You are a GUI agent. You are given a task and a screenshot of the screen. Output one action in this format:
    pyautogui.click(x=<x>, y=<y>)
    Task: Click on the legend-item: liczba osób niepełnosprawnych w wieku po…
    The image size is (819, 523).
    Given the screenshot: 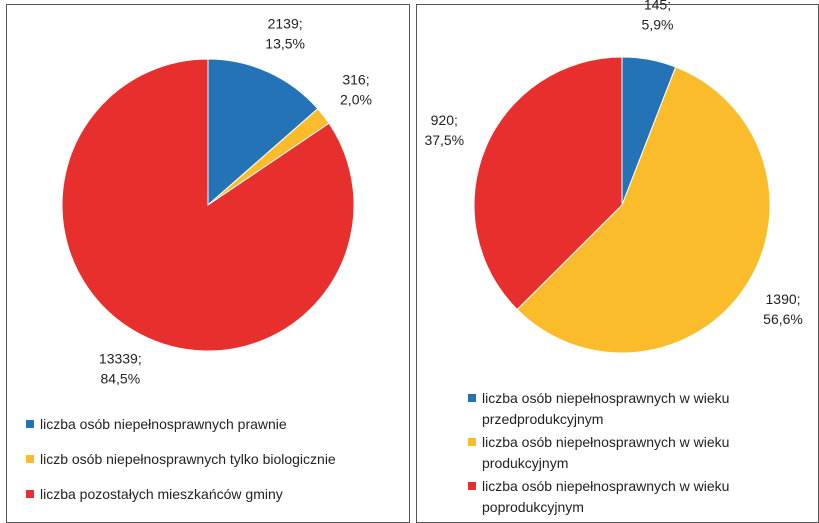 What is the action you would take?
    pyautogui.click(x=628, y=497)
    